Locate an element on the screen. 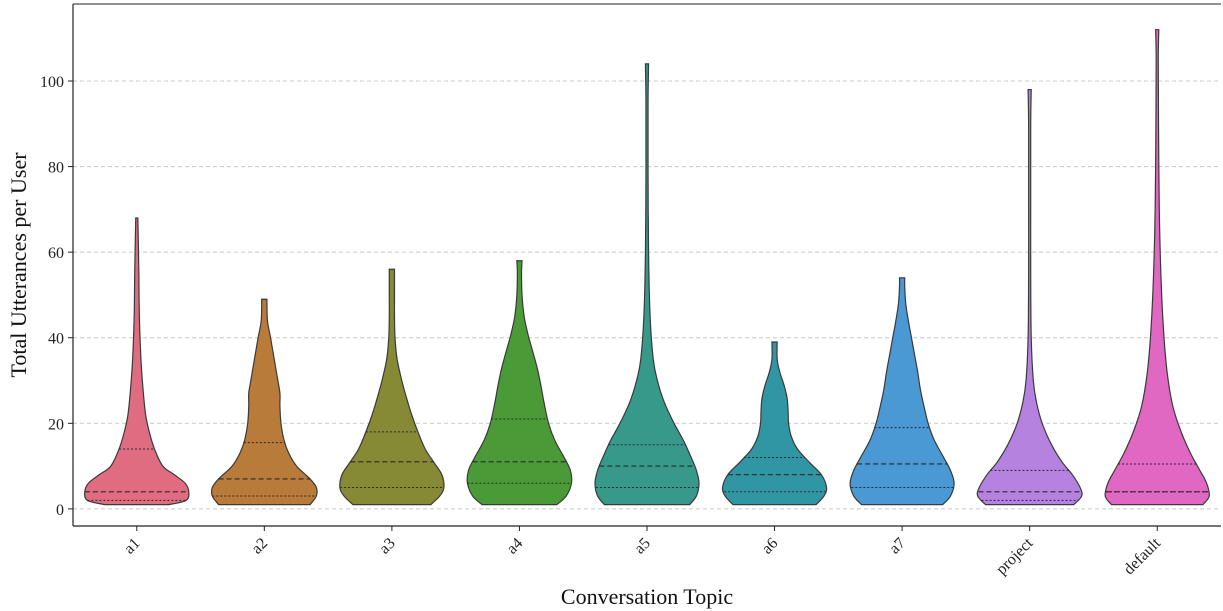  x-axis-ticks: a1 a2 a3 a4 a5 a6 a7 project default is located at coordinates (643, 552).